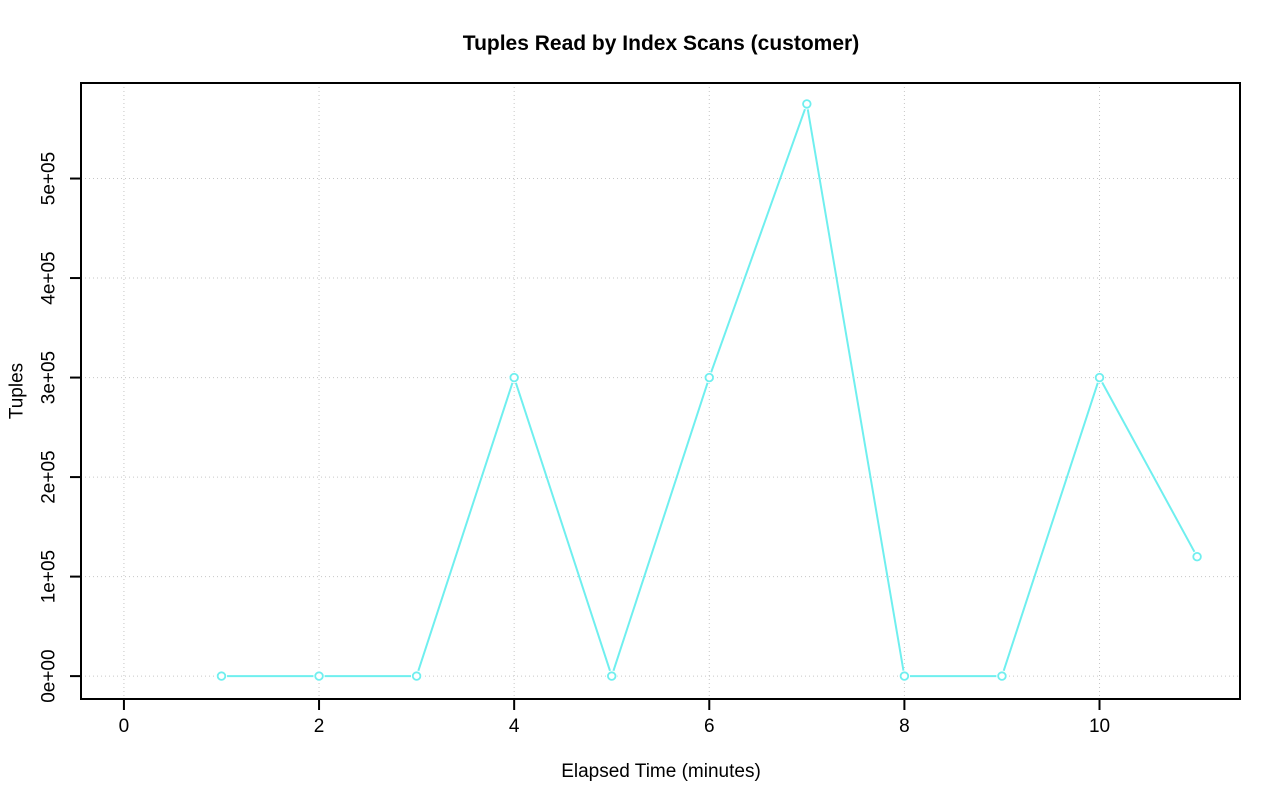 This screenshot has height=801, width=1280. Describe the element at coordinates (49, 277) in the screenshot. I see `y-tick-label: 4e+05` at that location.